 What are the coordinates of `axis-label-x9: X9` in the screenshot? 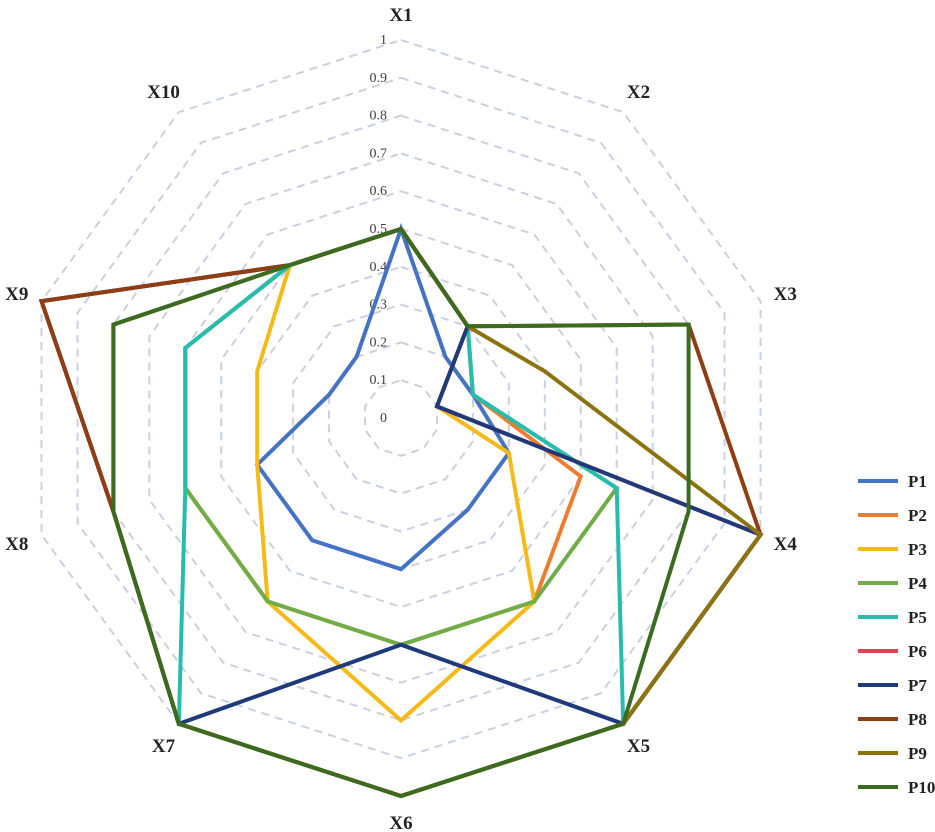 It's located at (16, 294).